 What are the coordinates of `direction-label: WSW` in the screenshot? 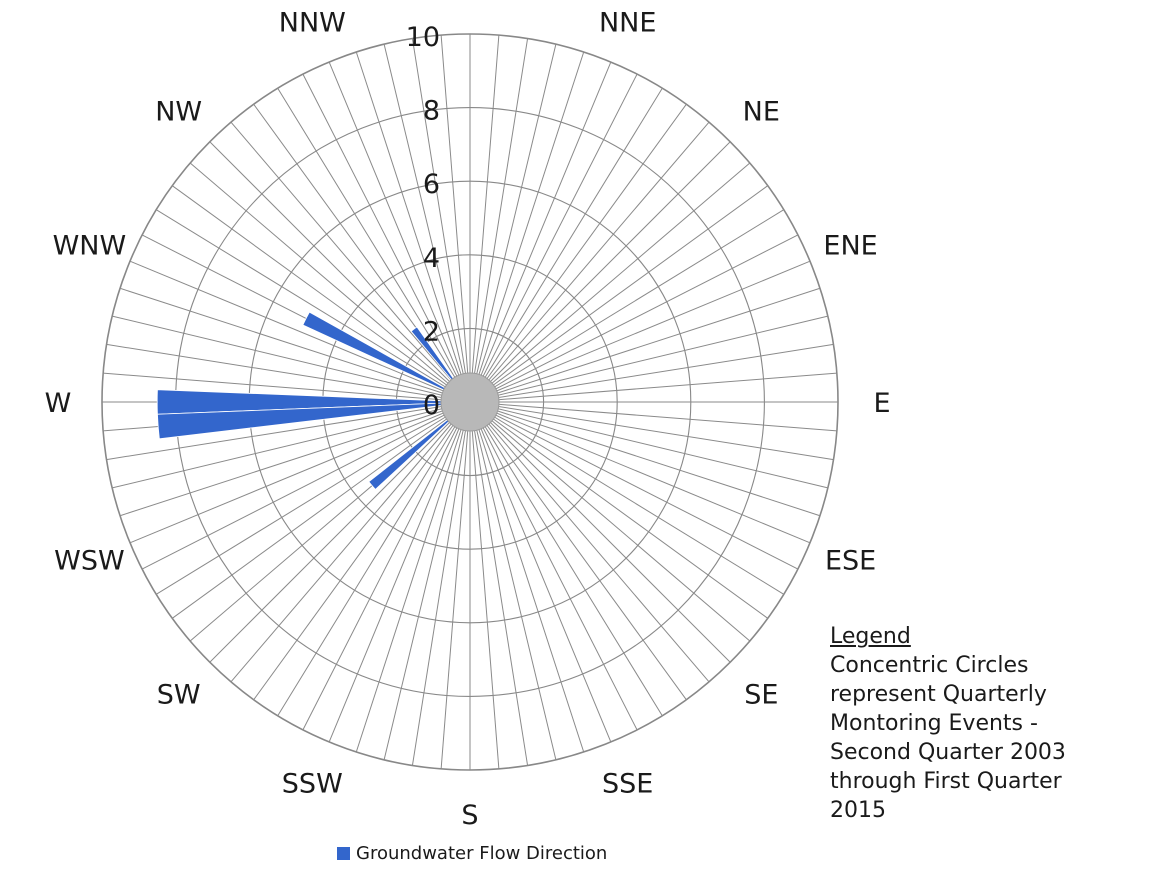 It's located at (89, 561).